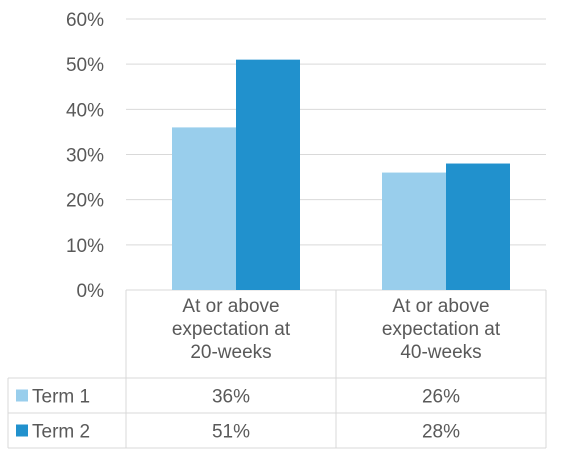 The width and height of the screenshot is (564, 449). I want to click on x-category-label: At or above expectation at 40-weeks, so click(441, 329).